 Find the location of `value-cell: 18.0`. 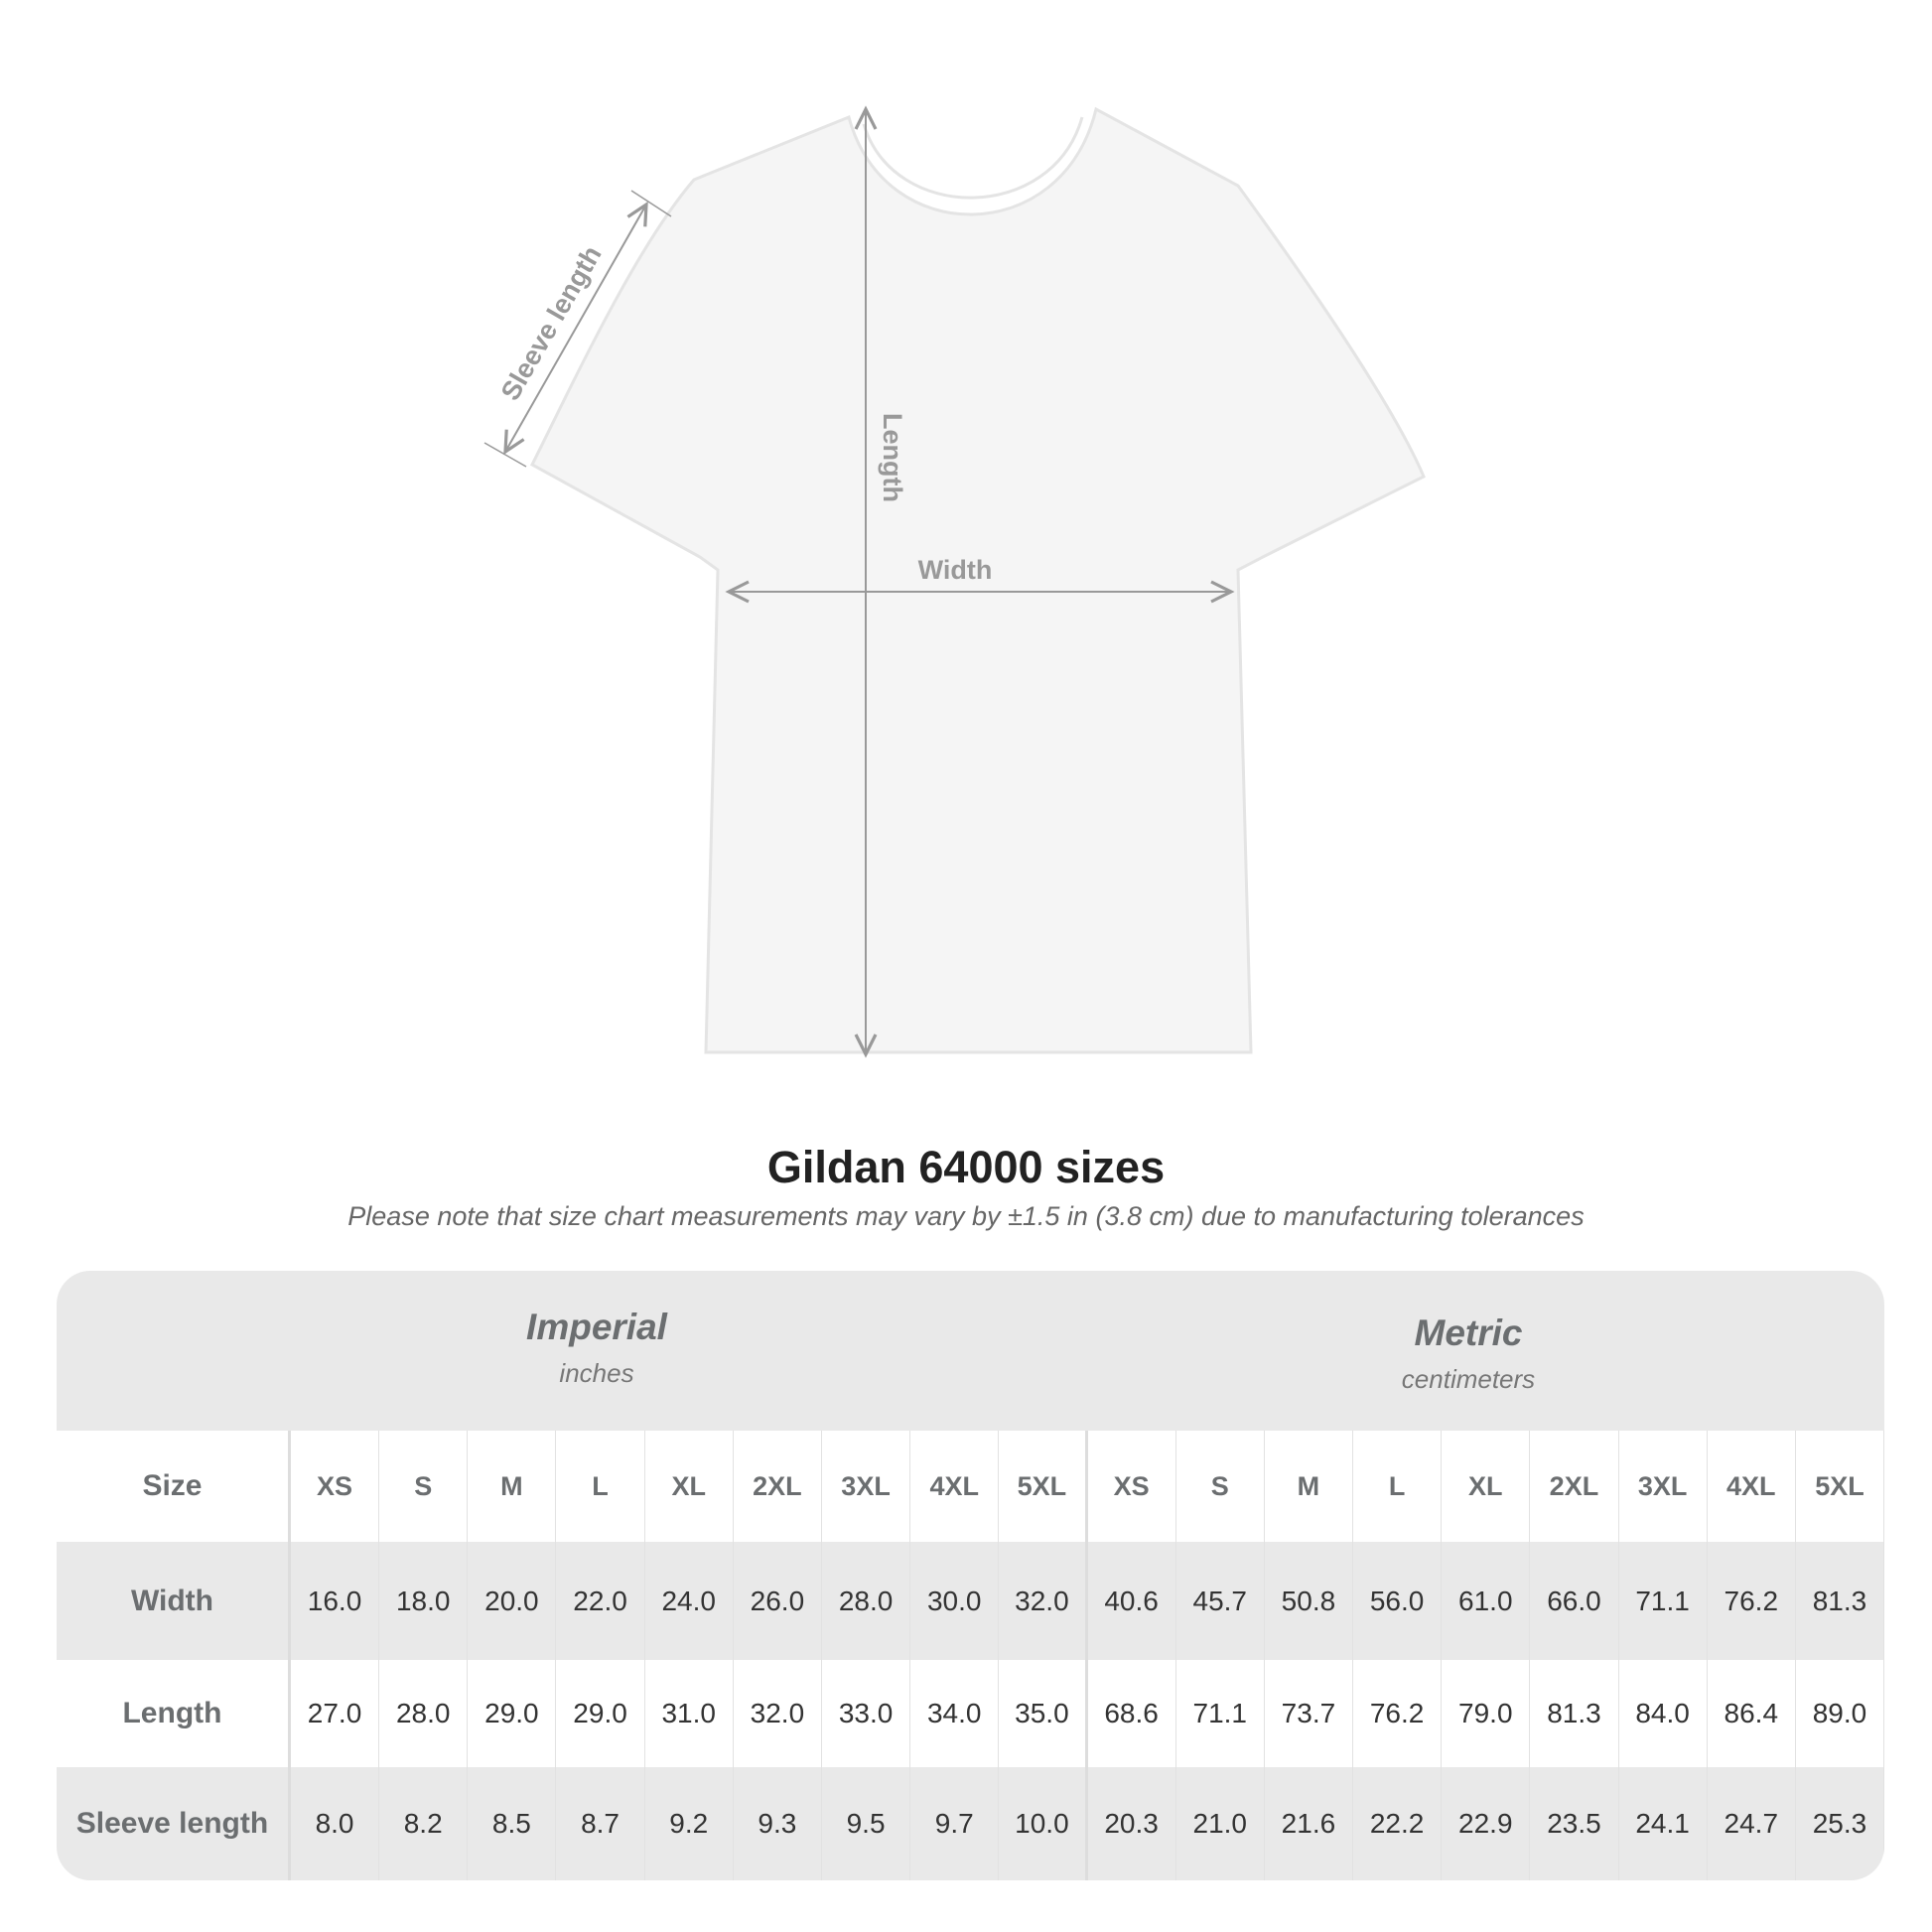

value-cell: 18.0 is located at coordinates (424, 1601).